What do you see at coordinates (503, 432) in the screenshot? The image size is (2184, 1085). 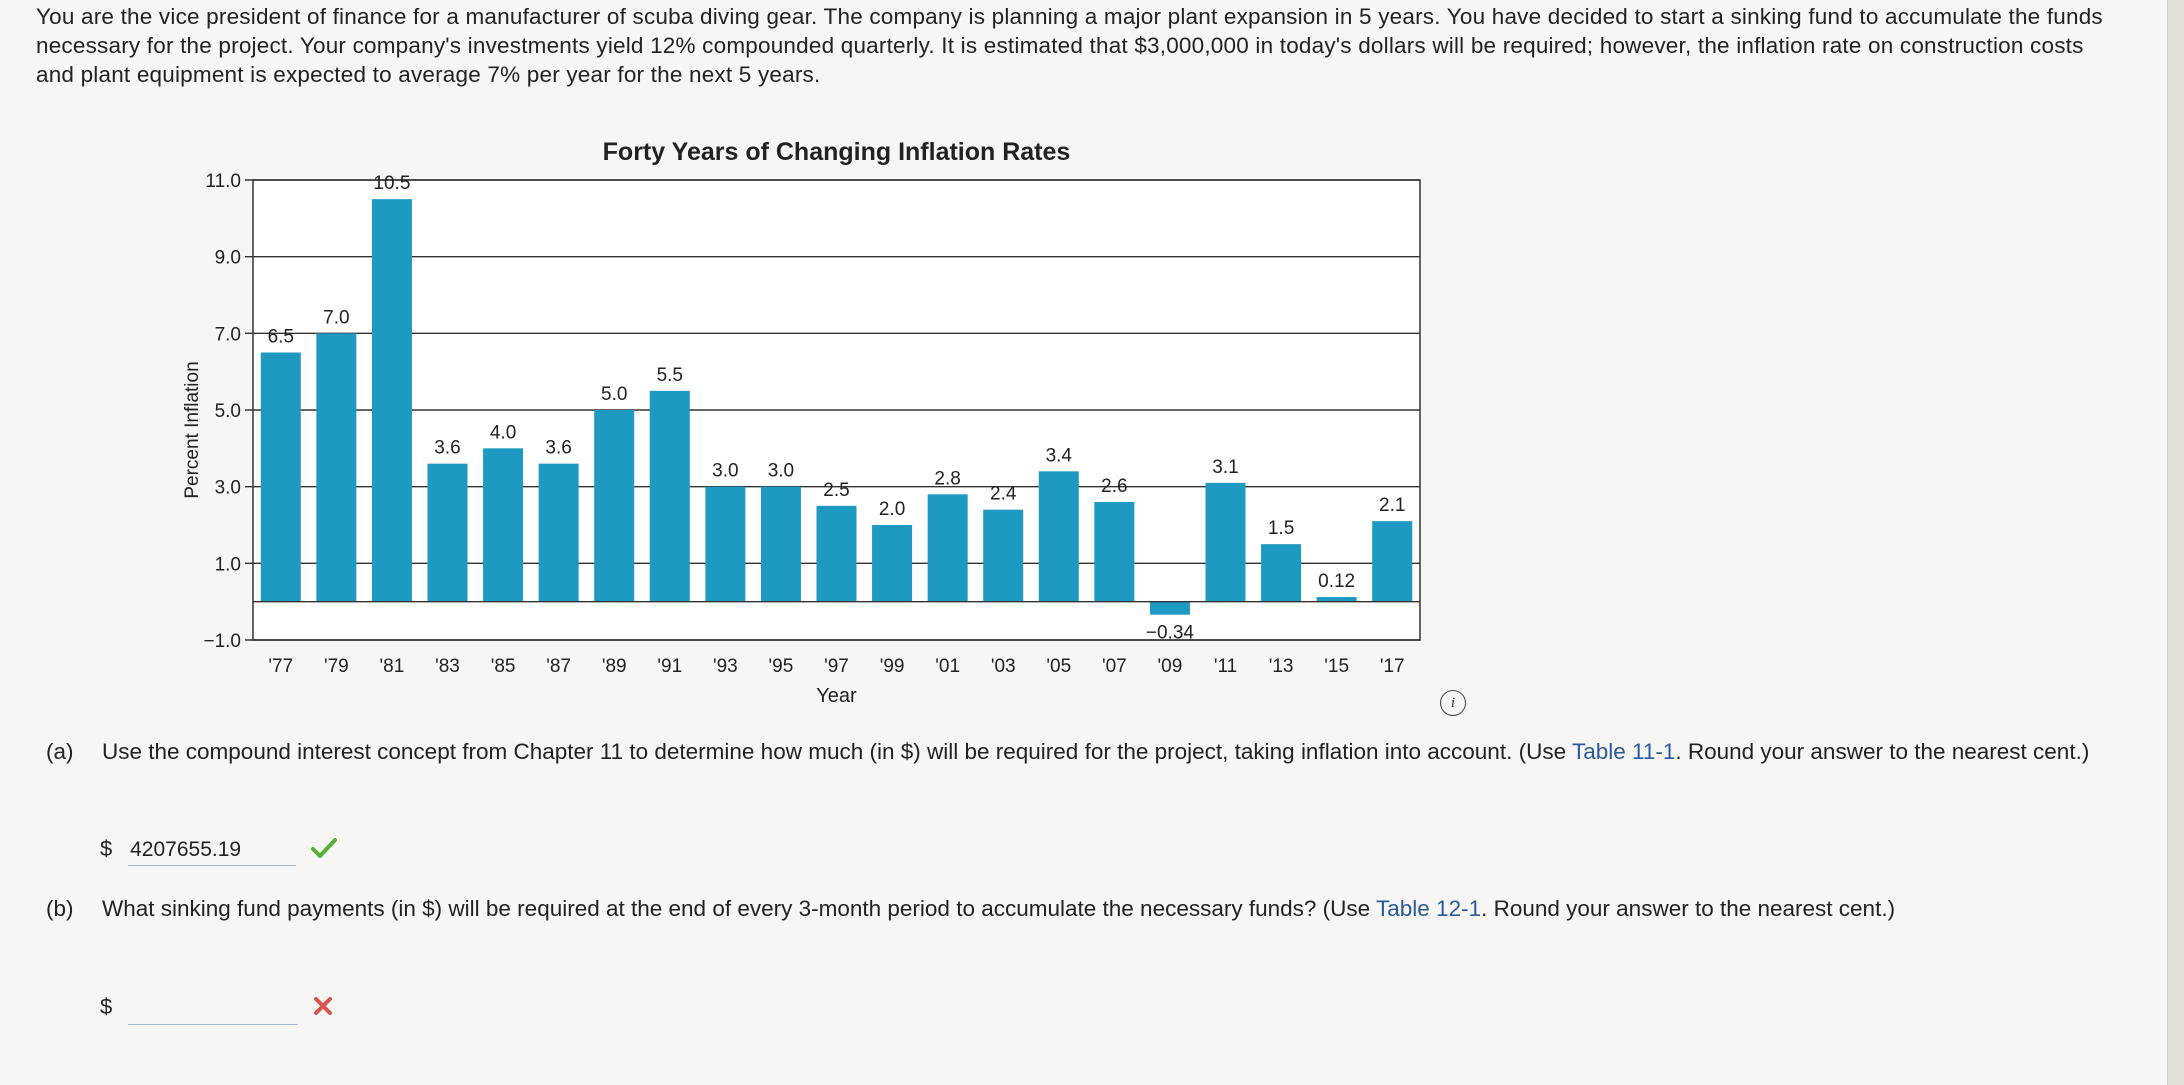 I see `data-label: 4.0` at bounding box center [503, 432].